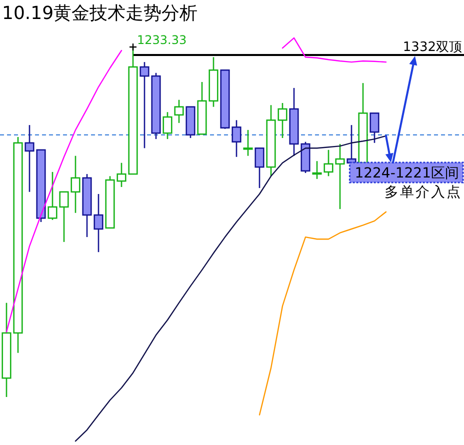 This screenshot has width=464, height=445. What do you see at coordinates (423, 192) in the screenshot?
I see `annotation: 多单介入点` at bounding box center [423, 192].